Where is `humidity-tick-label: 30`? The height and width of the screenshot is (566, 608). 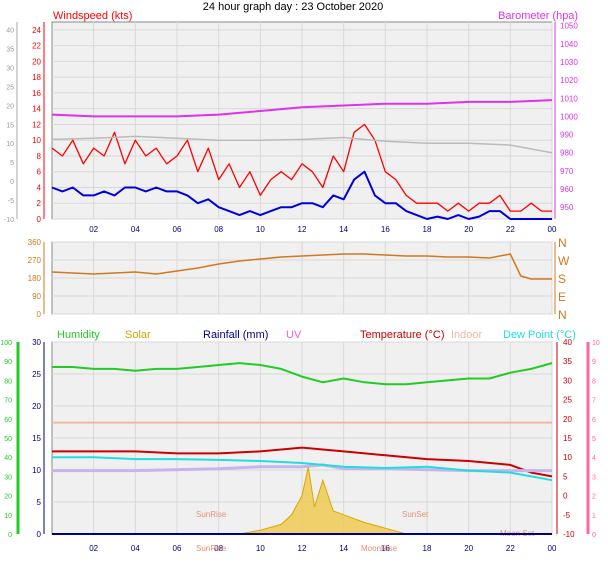
humidity-tick-label: 30 is located at coordinates (8, 477).